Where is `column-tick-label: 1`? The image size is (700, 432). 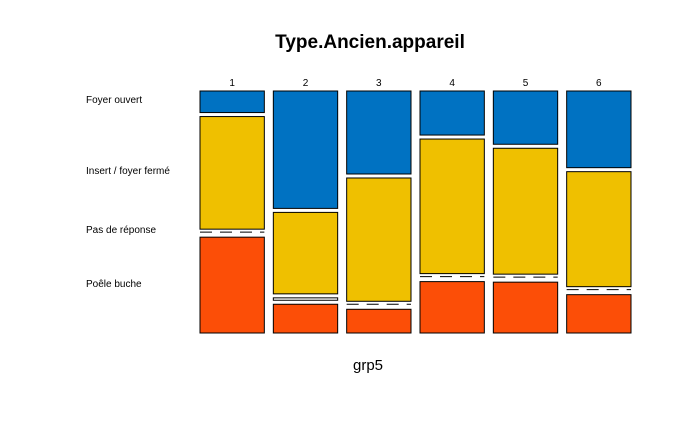 column-tick-label: 1 is located at coordinates (232, 83).